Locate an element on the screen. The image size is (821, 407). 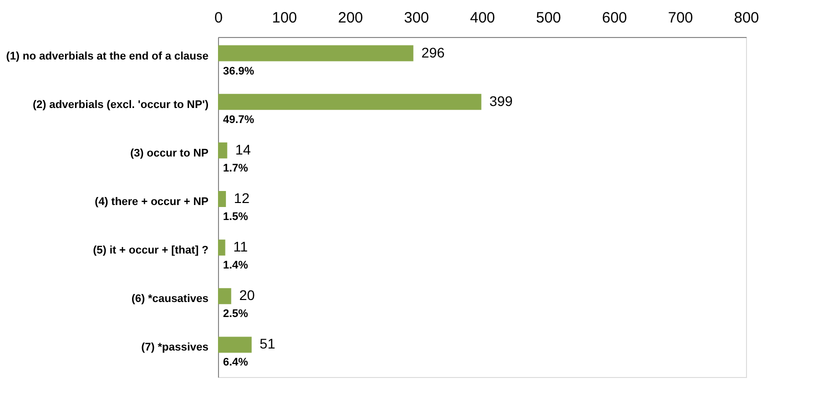
annotation: 49.7% is located at coordinates (238, 120).